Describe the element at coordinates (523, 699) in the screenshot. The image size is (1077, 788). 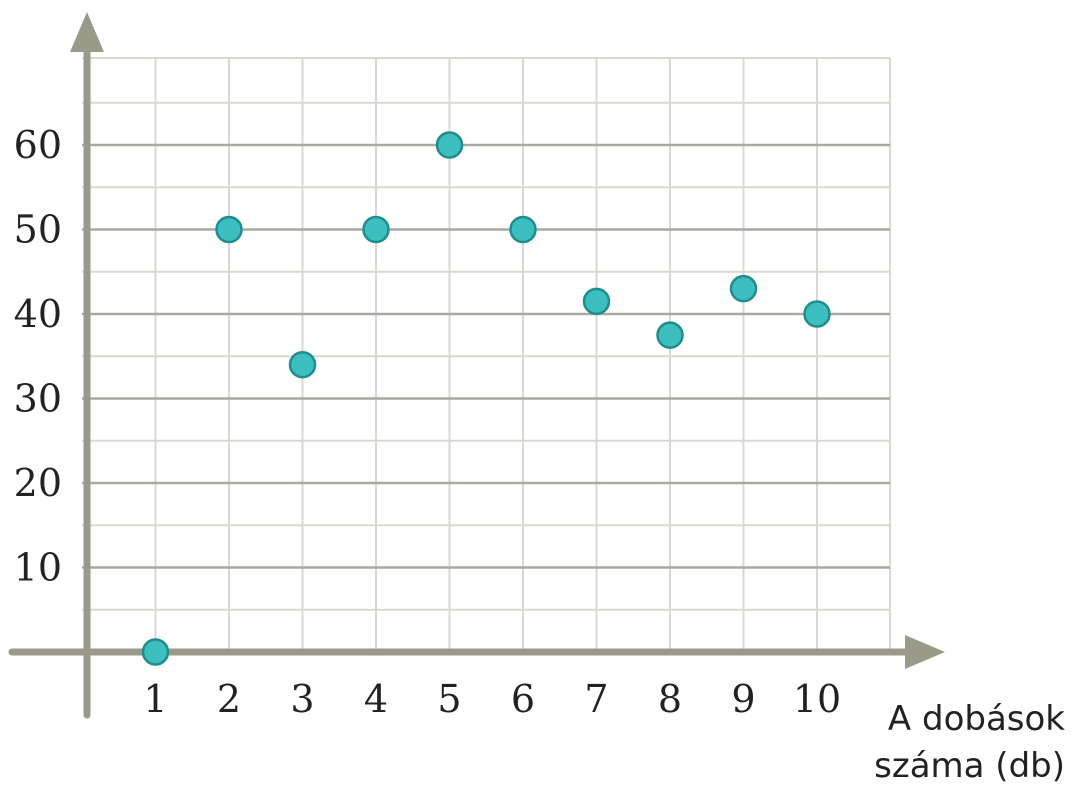
I see `x-tick-label: 6` at that location.